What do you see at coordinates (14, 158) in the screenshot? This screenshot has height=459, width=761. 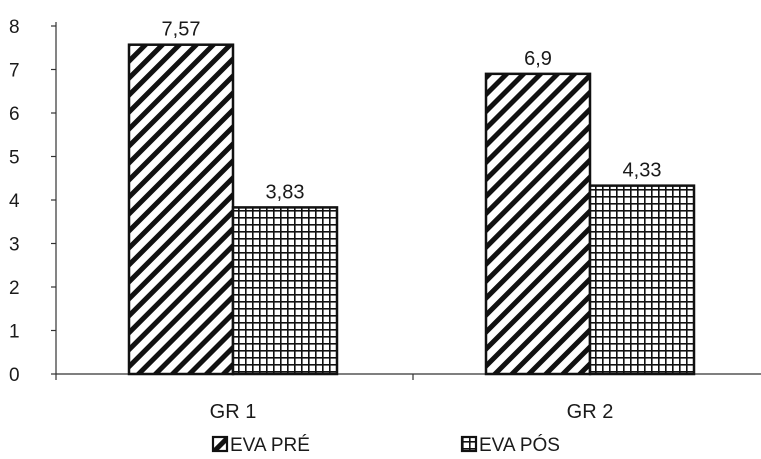 I see `y-tick-label: 5` at bounding box center [14, 158].